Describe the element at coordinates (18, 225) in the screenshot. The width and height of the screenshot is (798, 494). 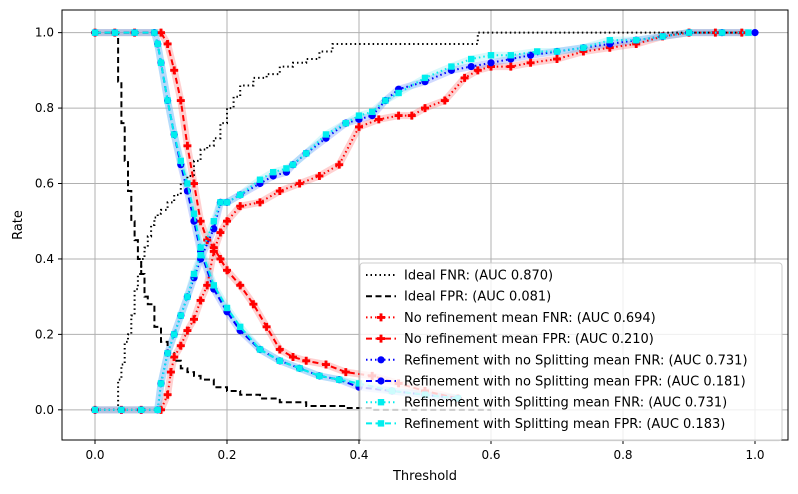
I see `y-axis-label: Rate` at that location.